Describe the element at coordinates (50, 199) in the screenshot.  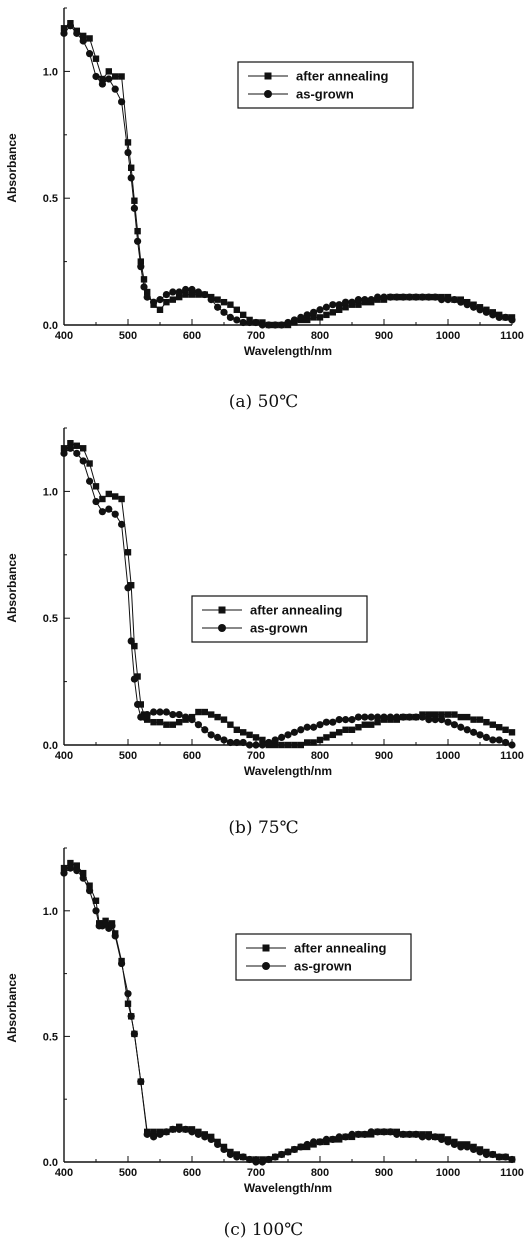
I see `y-tick-label: 0.5` at that location.